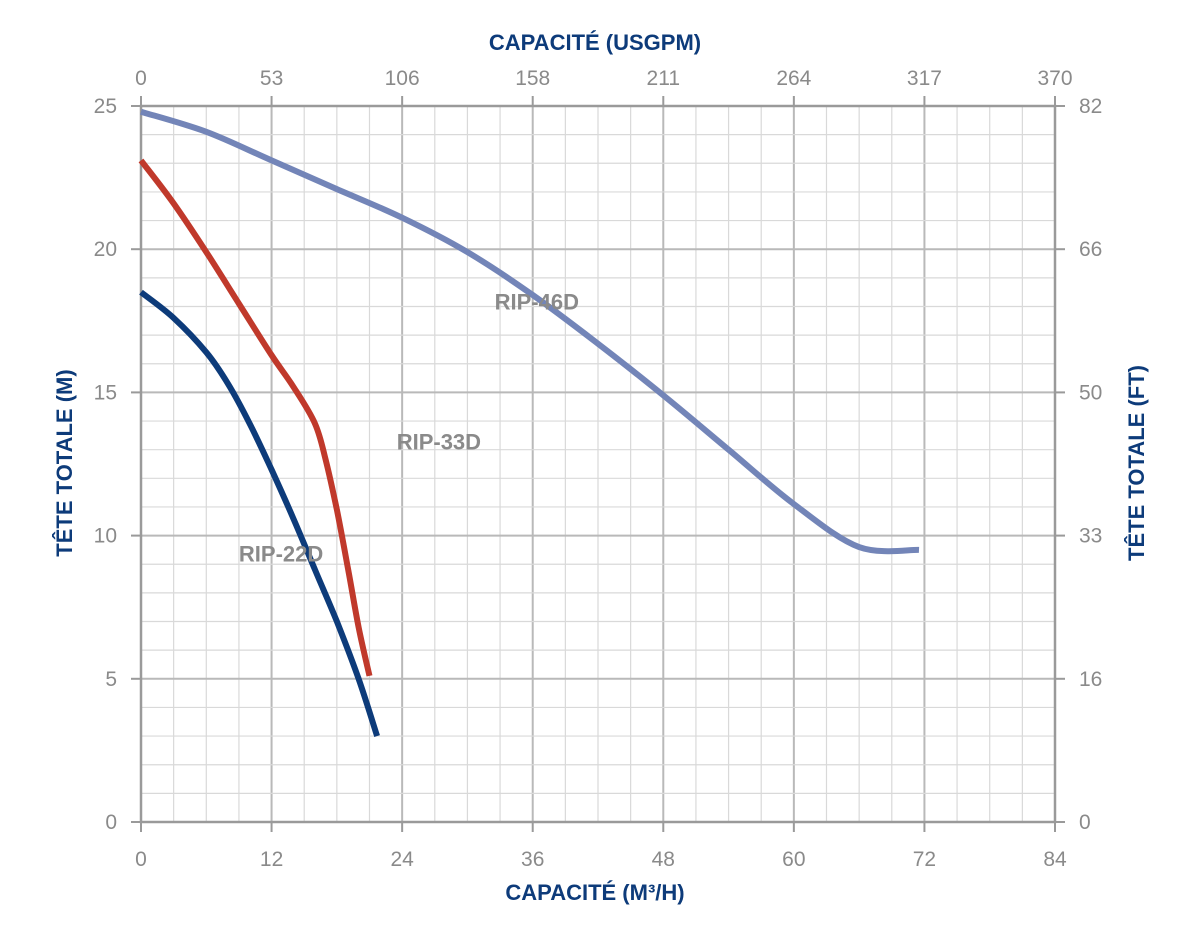 This screenshot has width=1200, height=932. I want to click on series-line-rip-33d, so click(255, 417).